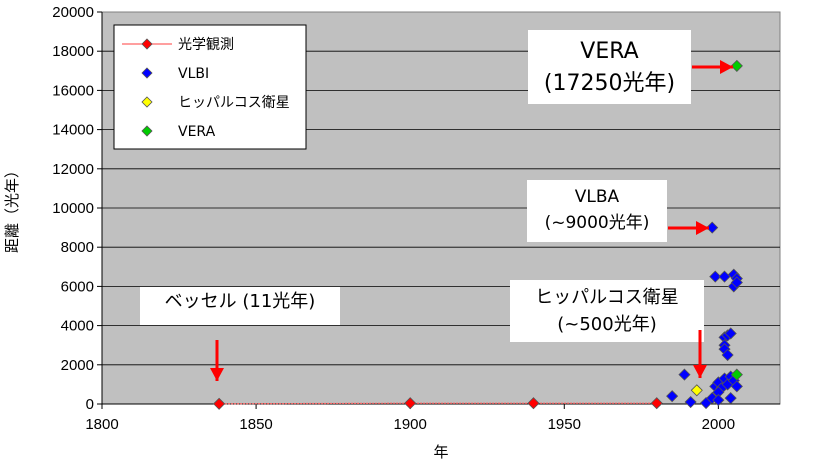 The image size is (838, 467). What do you see at coordinates (255, 424) in the screenshot?
I see `x-tick-label: 1850` at bounding box center [255, 424].